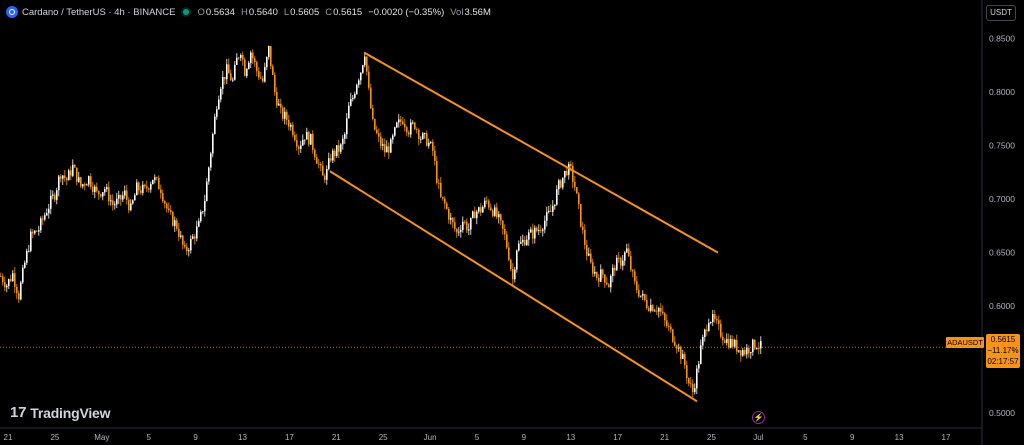 The width and height of the screenshot is (1024, 445). Describe the element at coordinates (758, 417) in the screenshot. I see `lightning-icon: ⚡` at that location.